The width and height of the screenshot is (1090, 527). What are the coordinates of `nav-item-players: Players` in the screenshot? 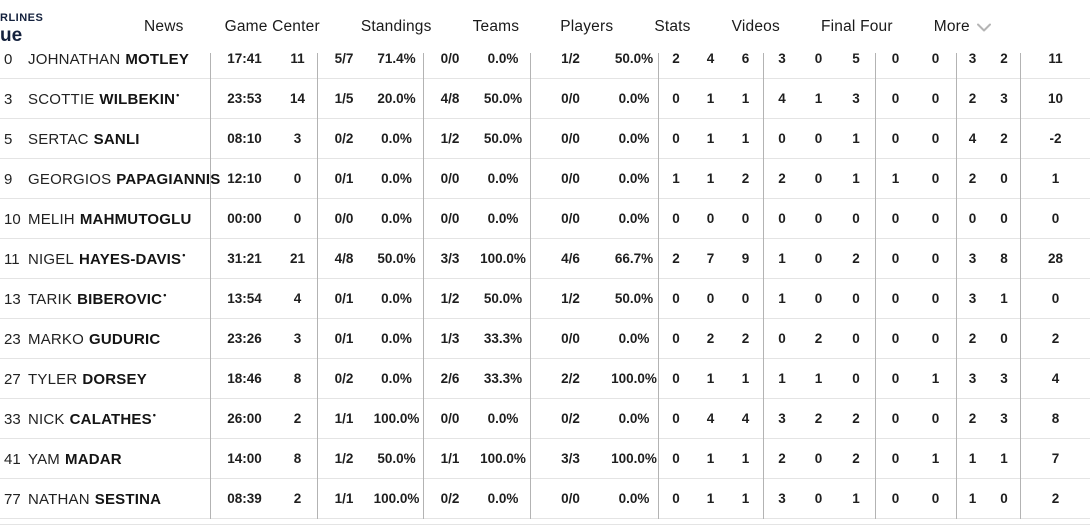 It's located at (586, 27).